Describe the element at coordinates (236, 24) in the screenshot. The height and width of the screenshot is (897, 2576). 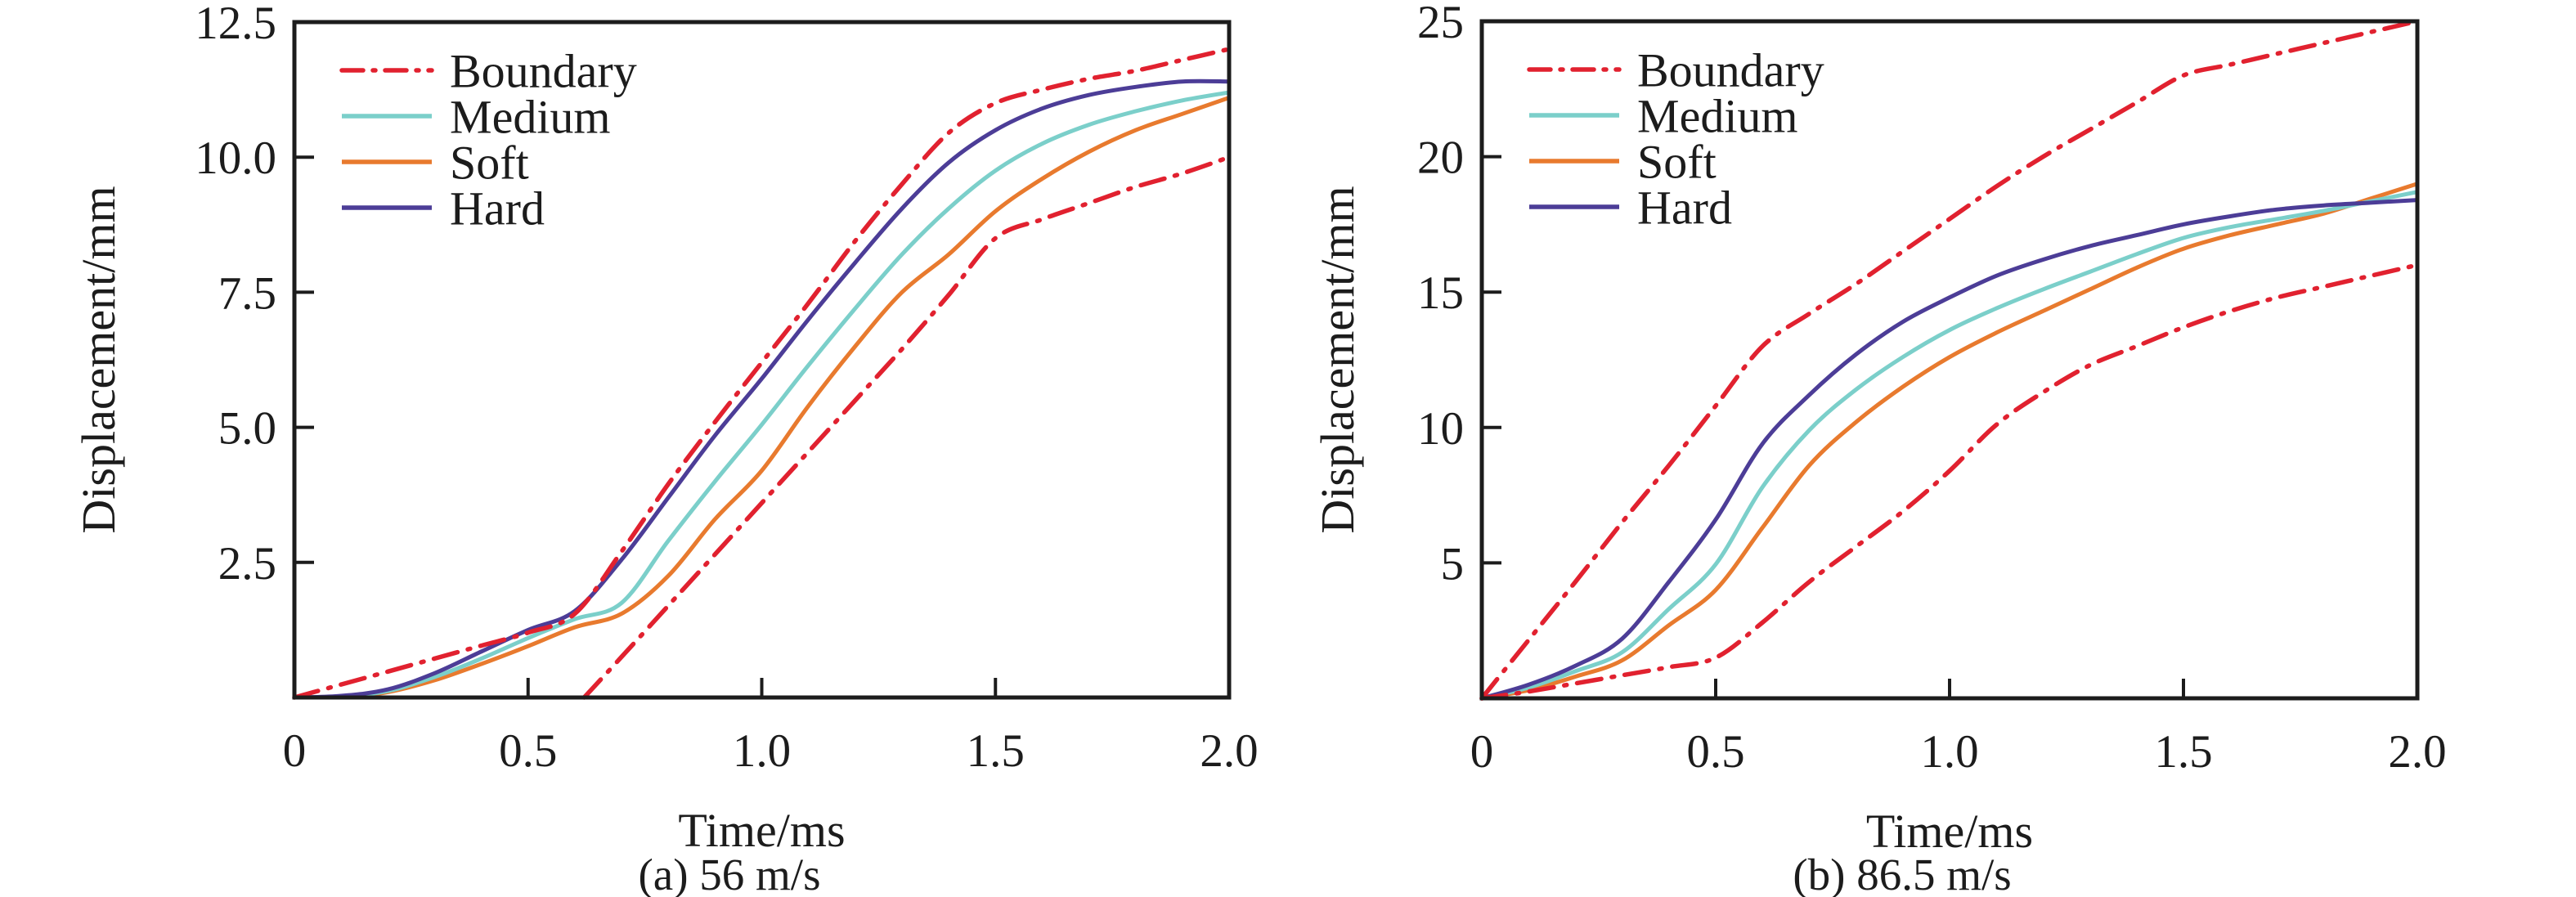
I see `y-tick-label: 12.5` at that location.